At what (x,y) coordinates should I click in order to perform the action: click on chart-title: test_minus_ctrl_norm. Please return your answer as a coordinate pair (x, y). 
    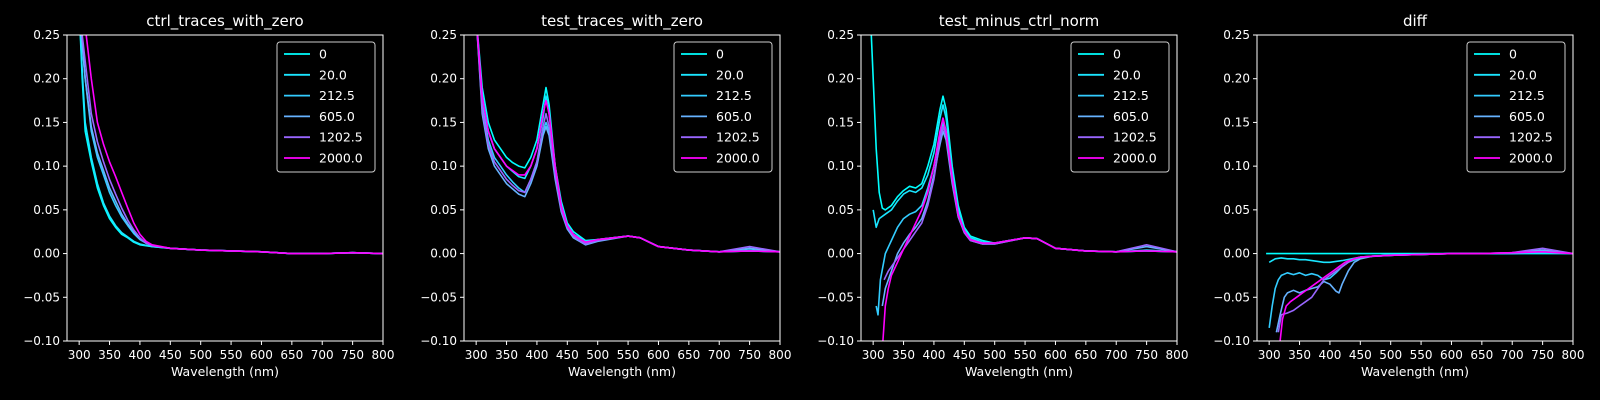
    Looking at the image, I should click on (1019, 21).